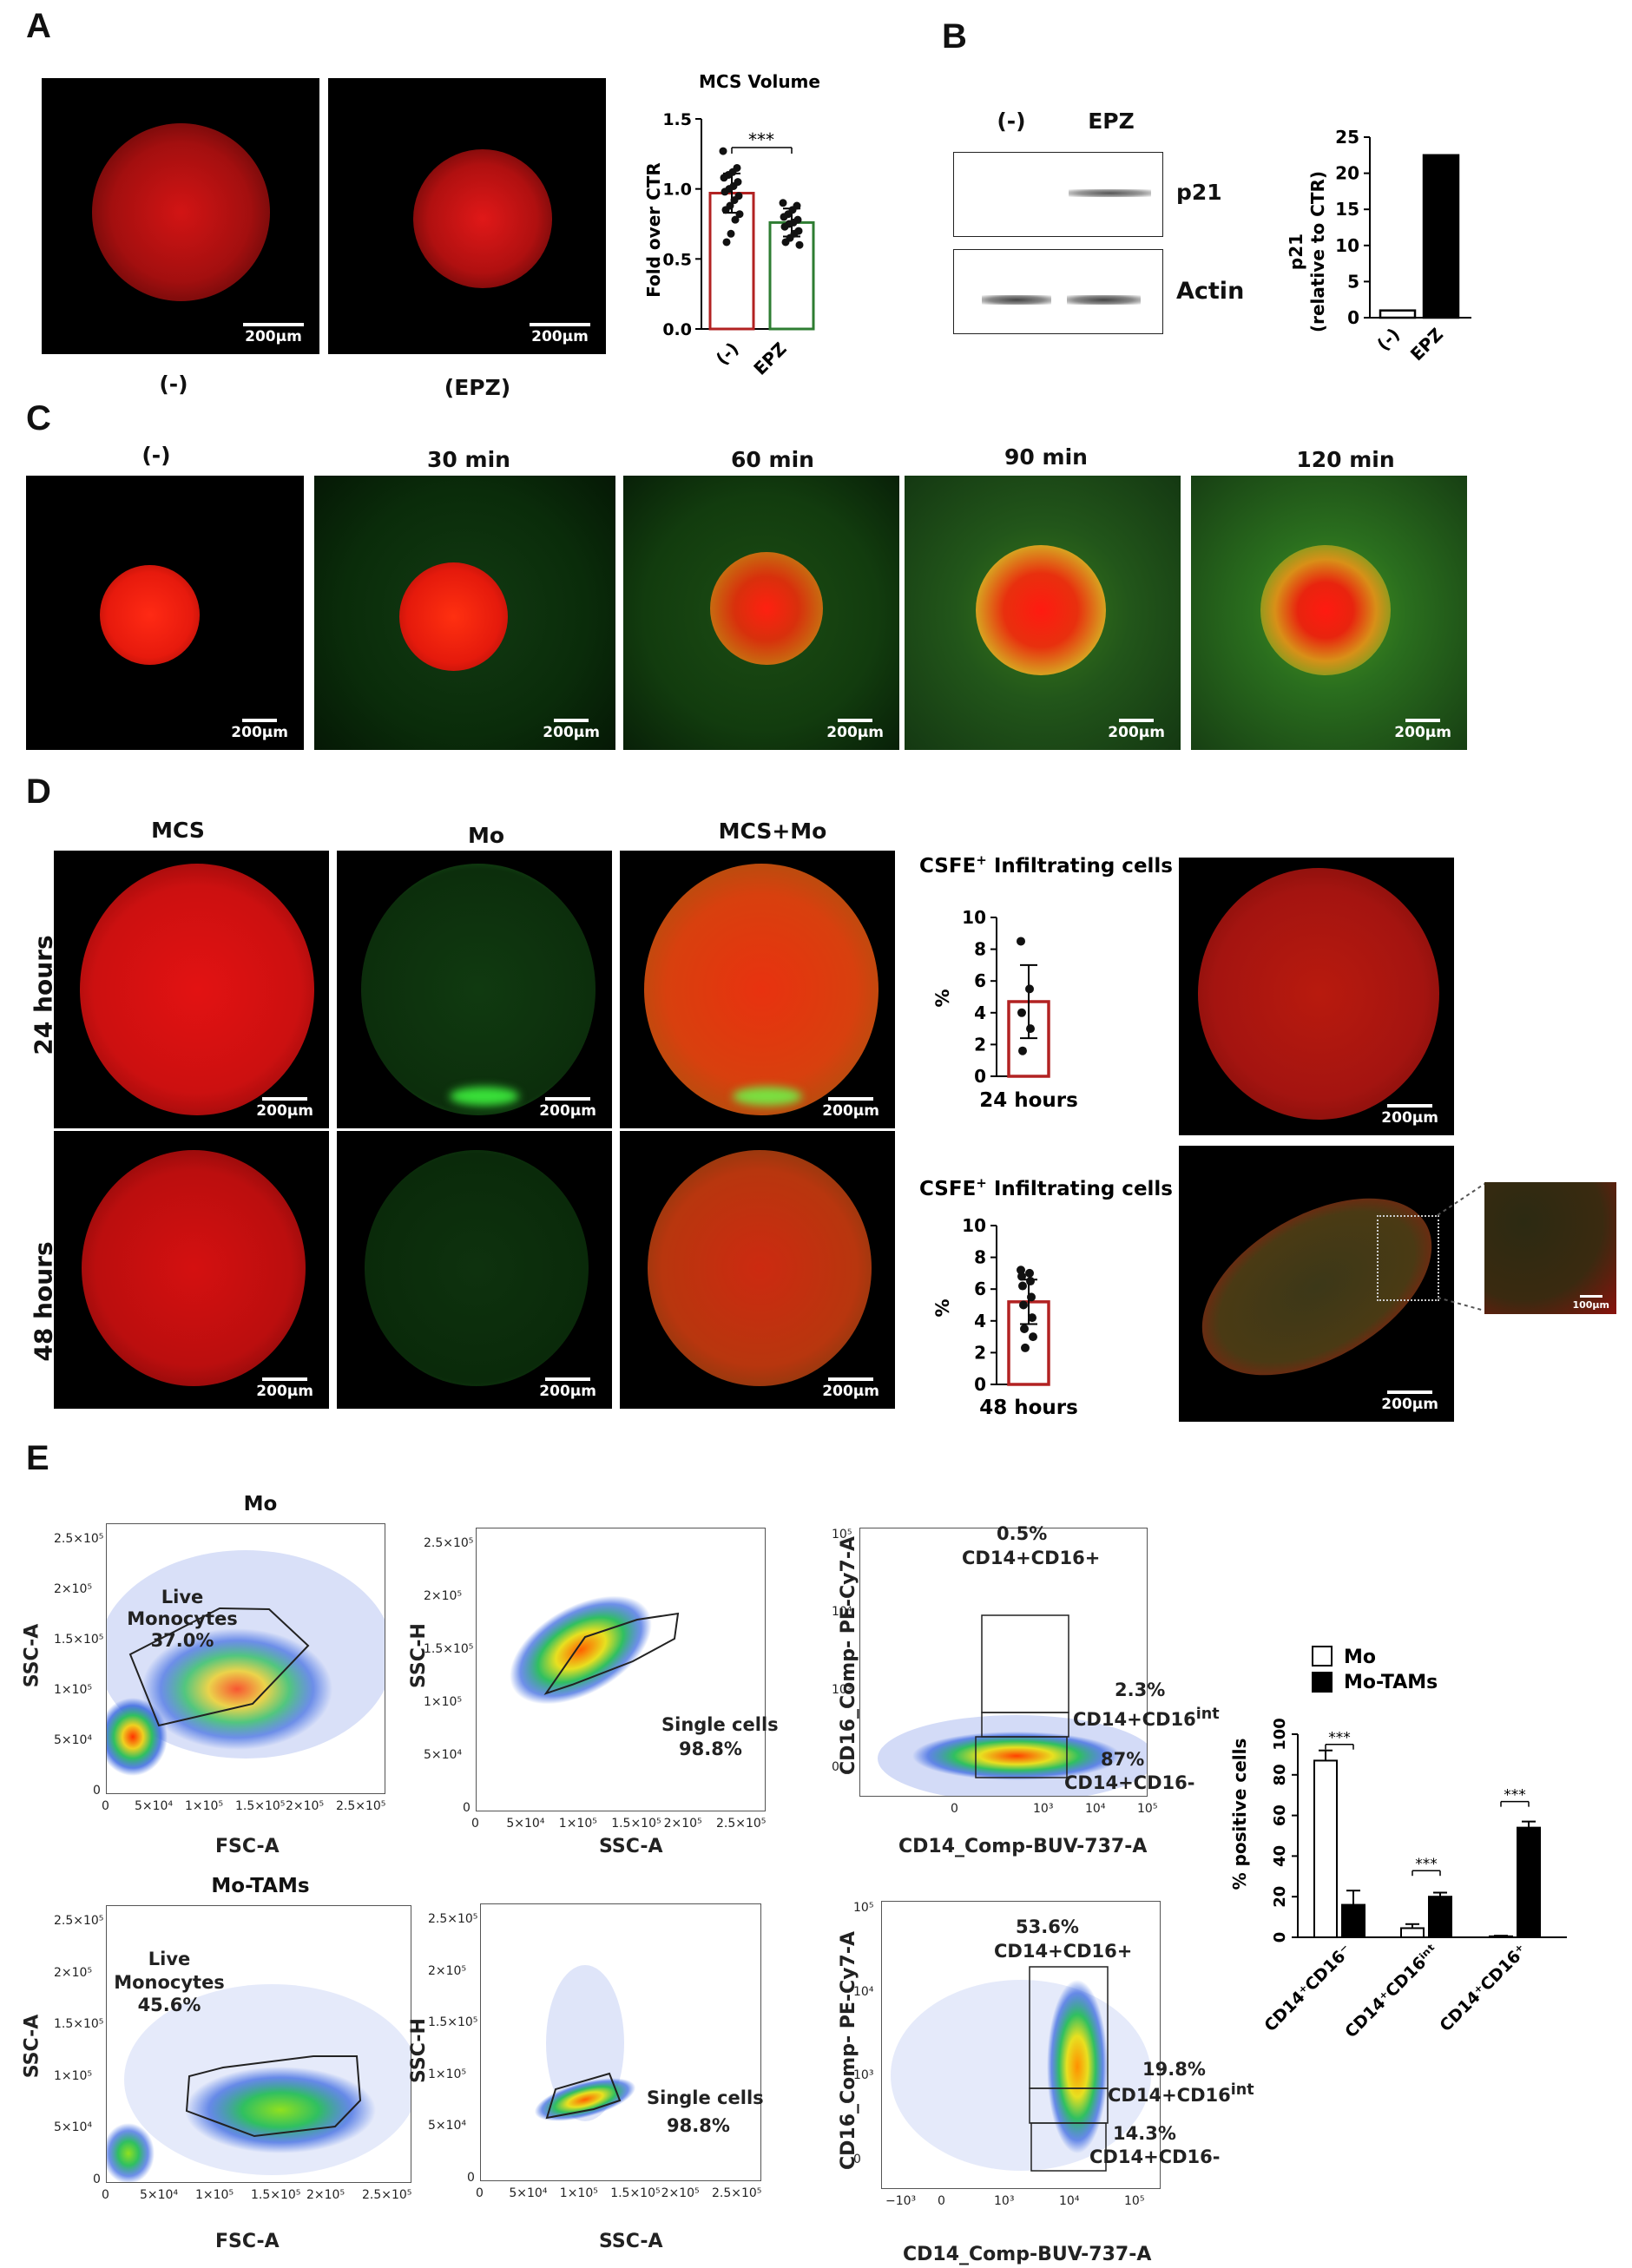 The image size is (1632, 2268). I want to click on y-axis-label: Fold over CTR, so click(653, 230).